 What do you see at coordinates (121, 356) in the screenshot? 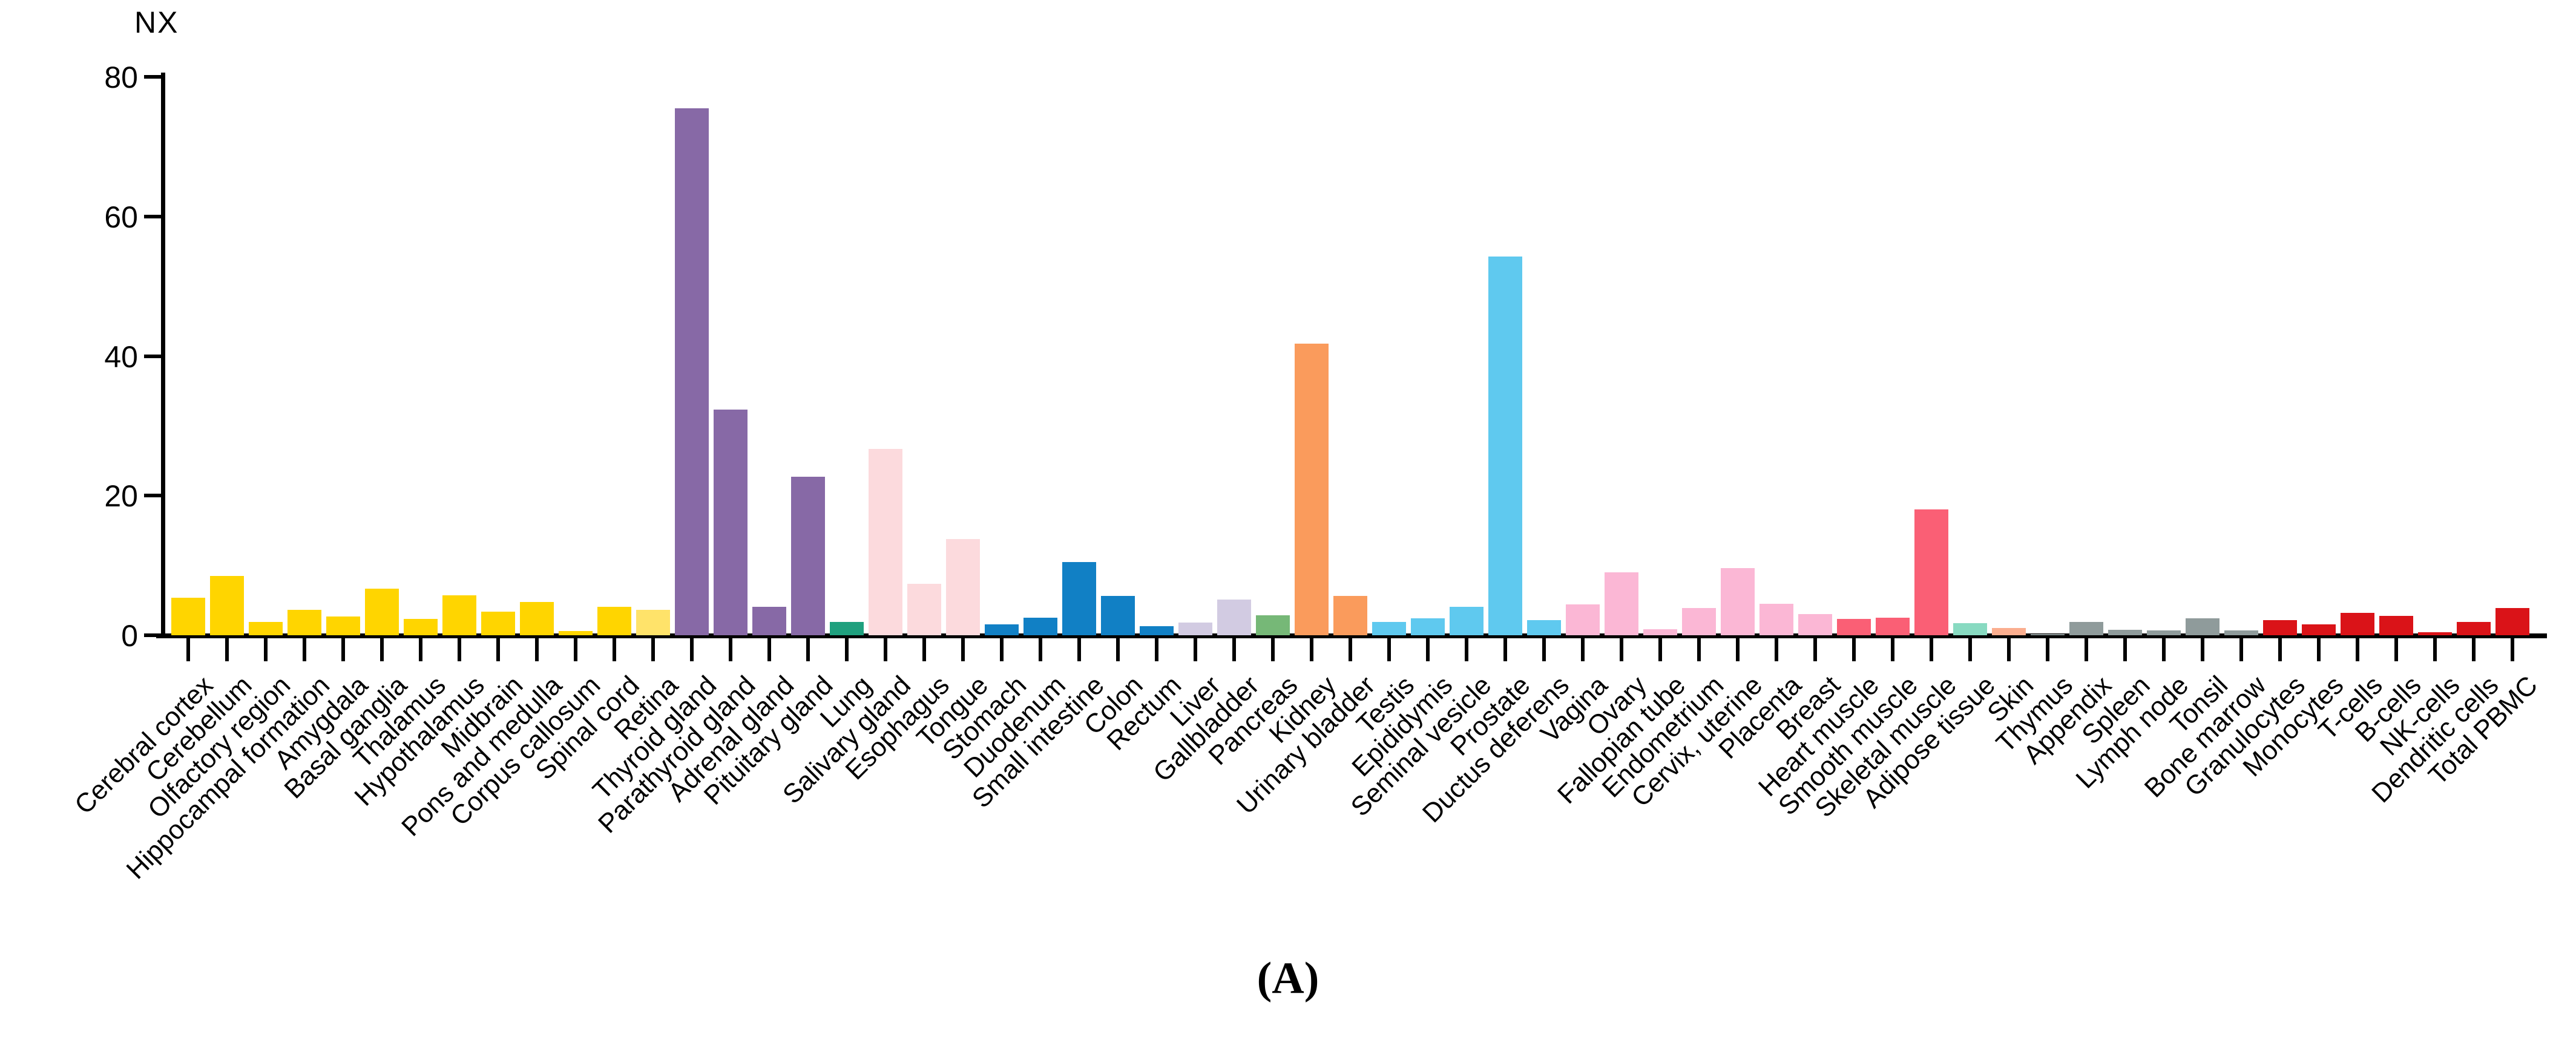
I see `y-tick-label: 40` at bounding box center [121, 356].